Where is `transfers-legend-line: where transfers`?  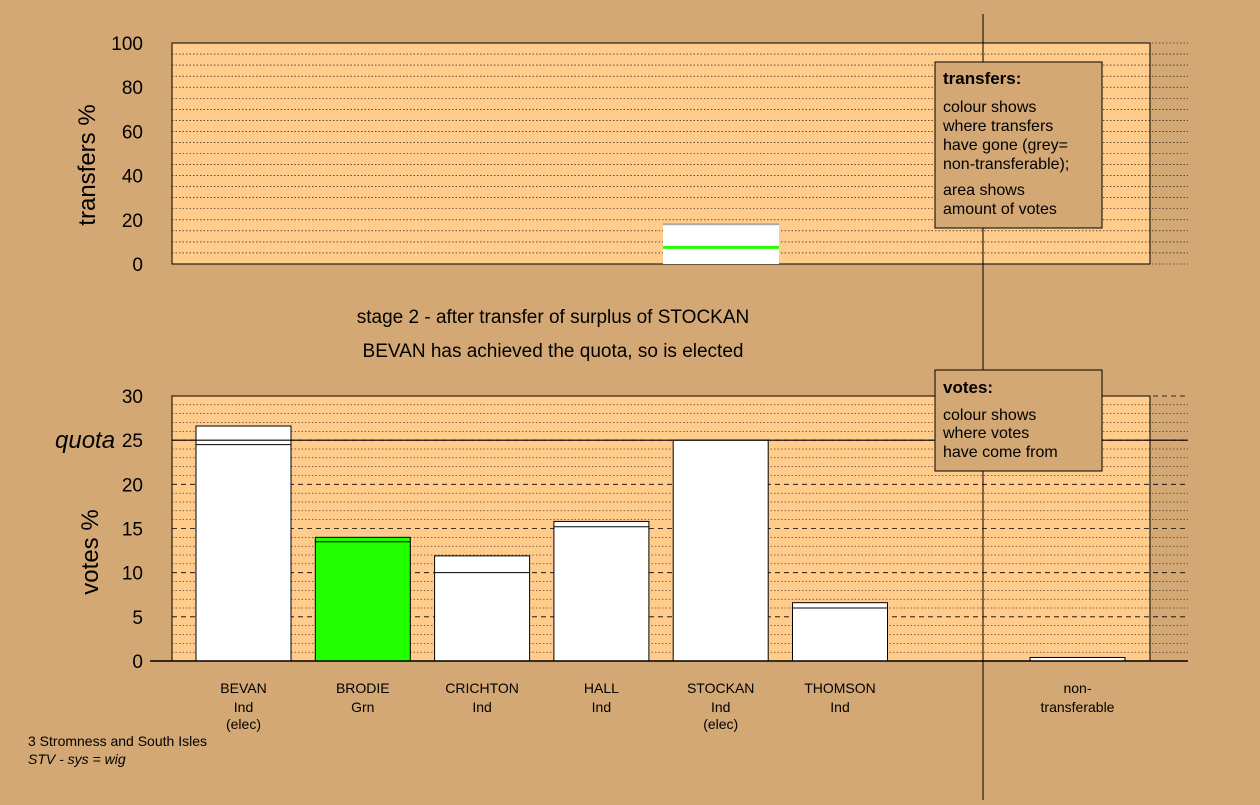 transfers-legend-line: where transfers is located at coordinates (997, 126).